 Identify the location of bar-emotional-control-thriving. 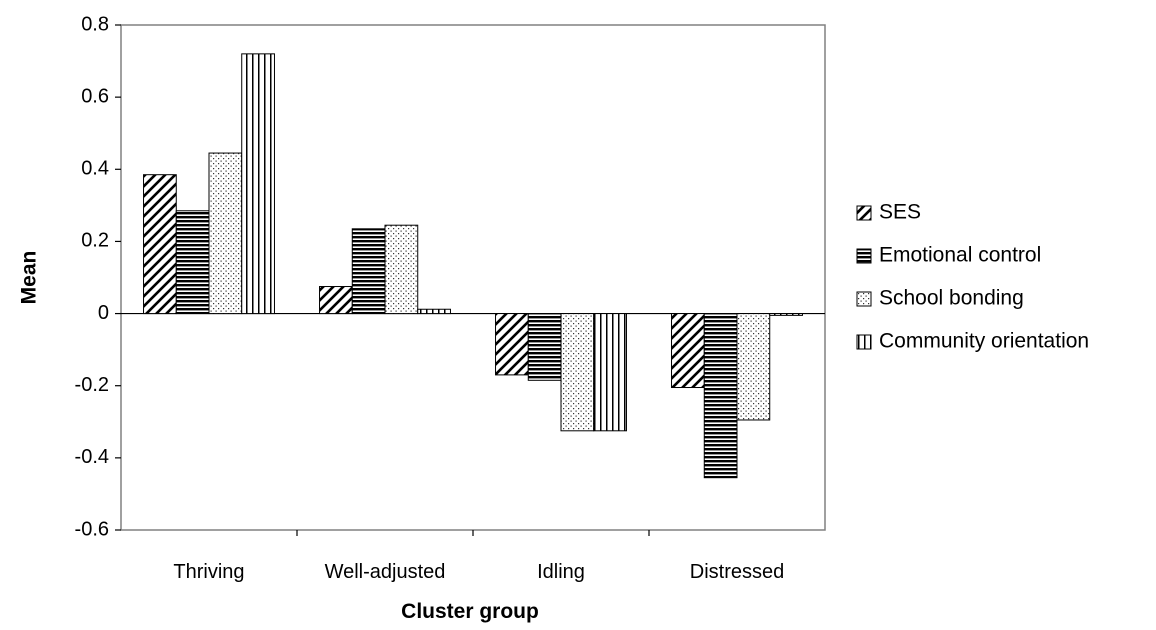
(192, 262).